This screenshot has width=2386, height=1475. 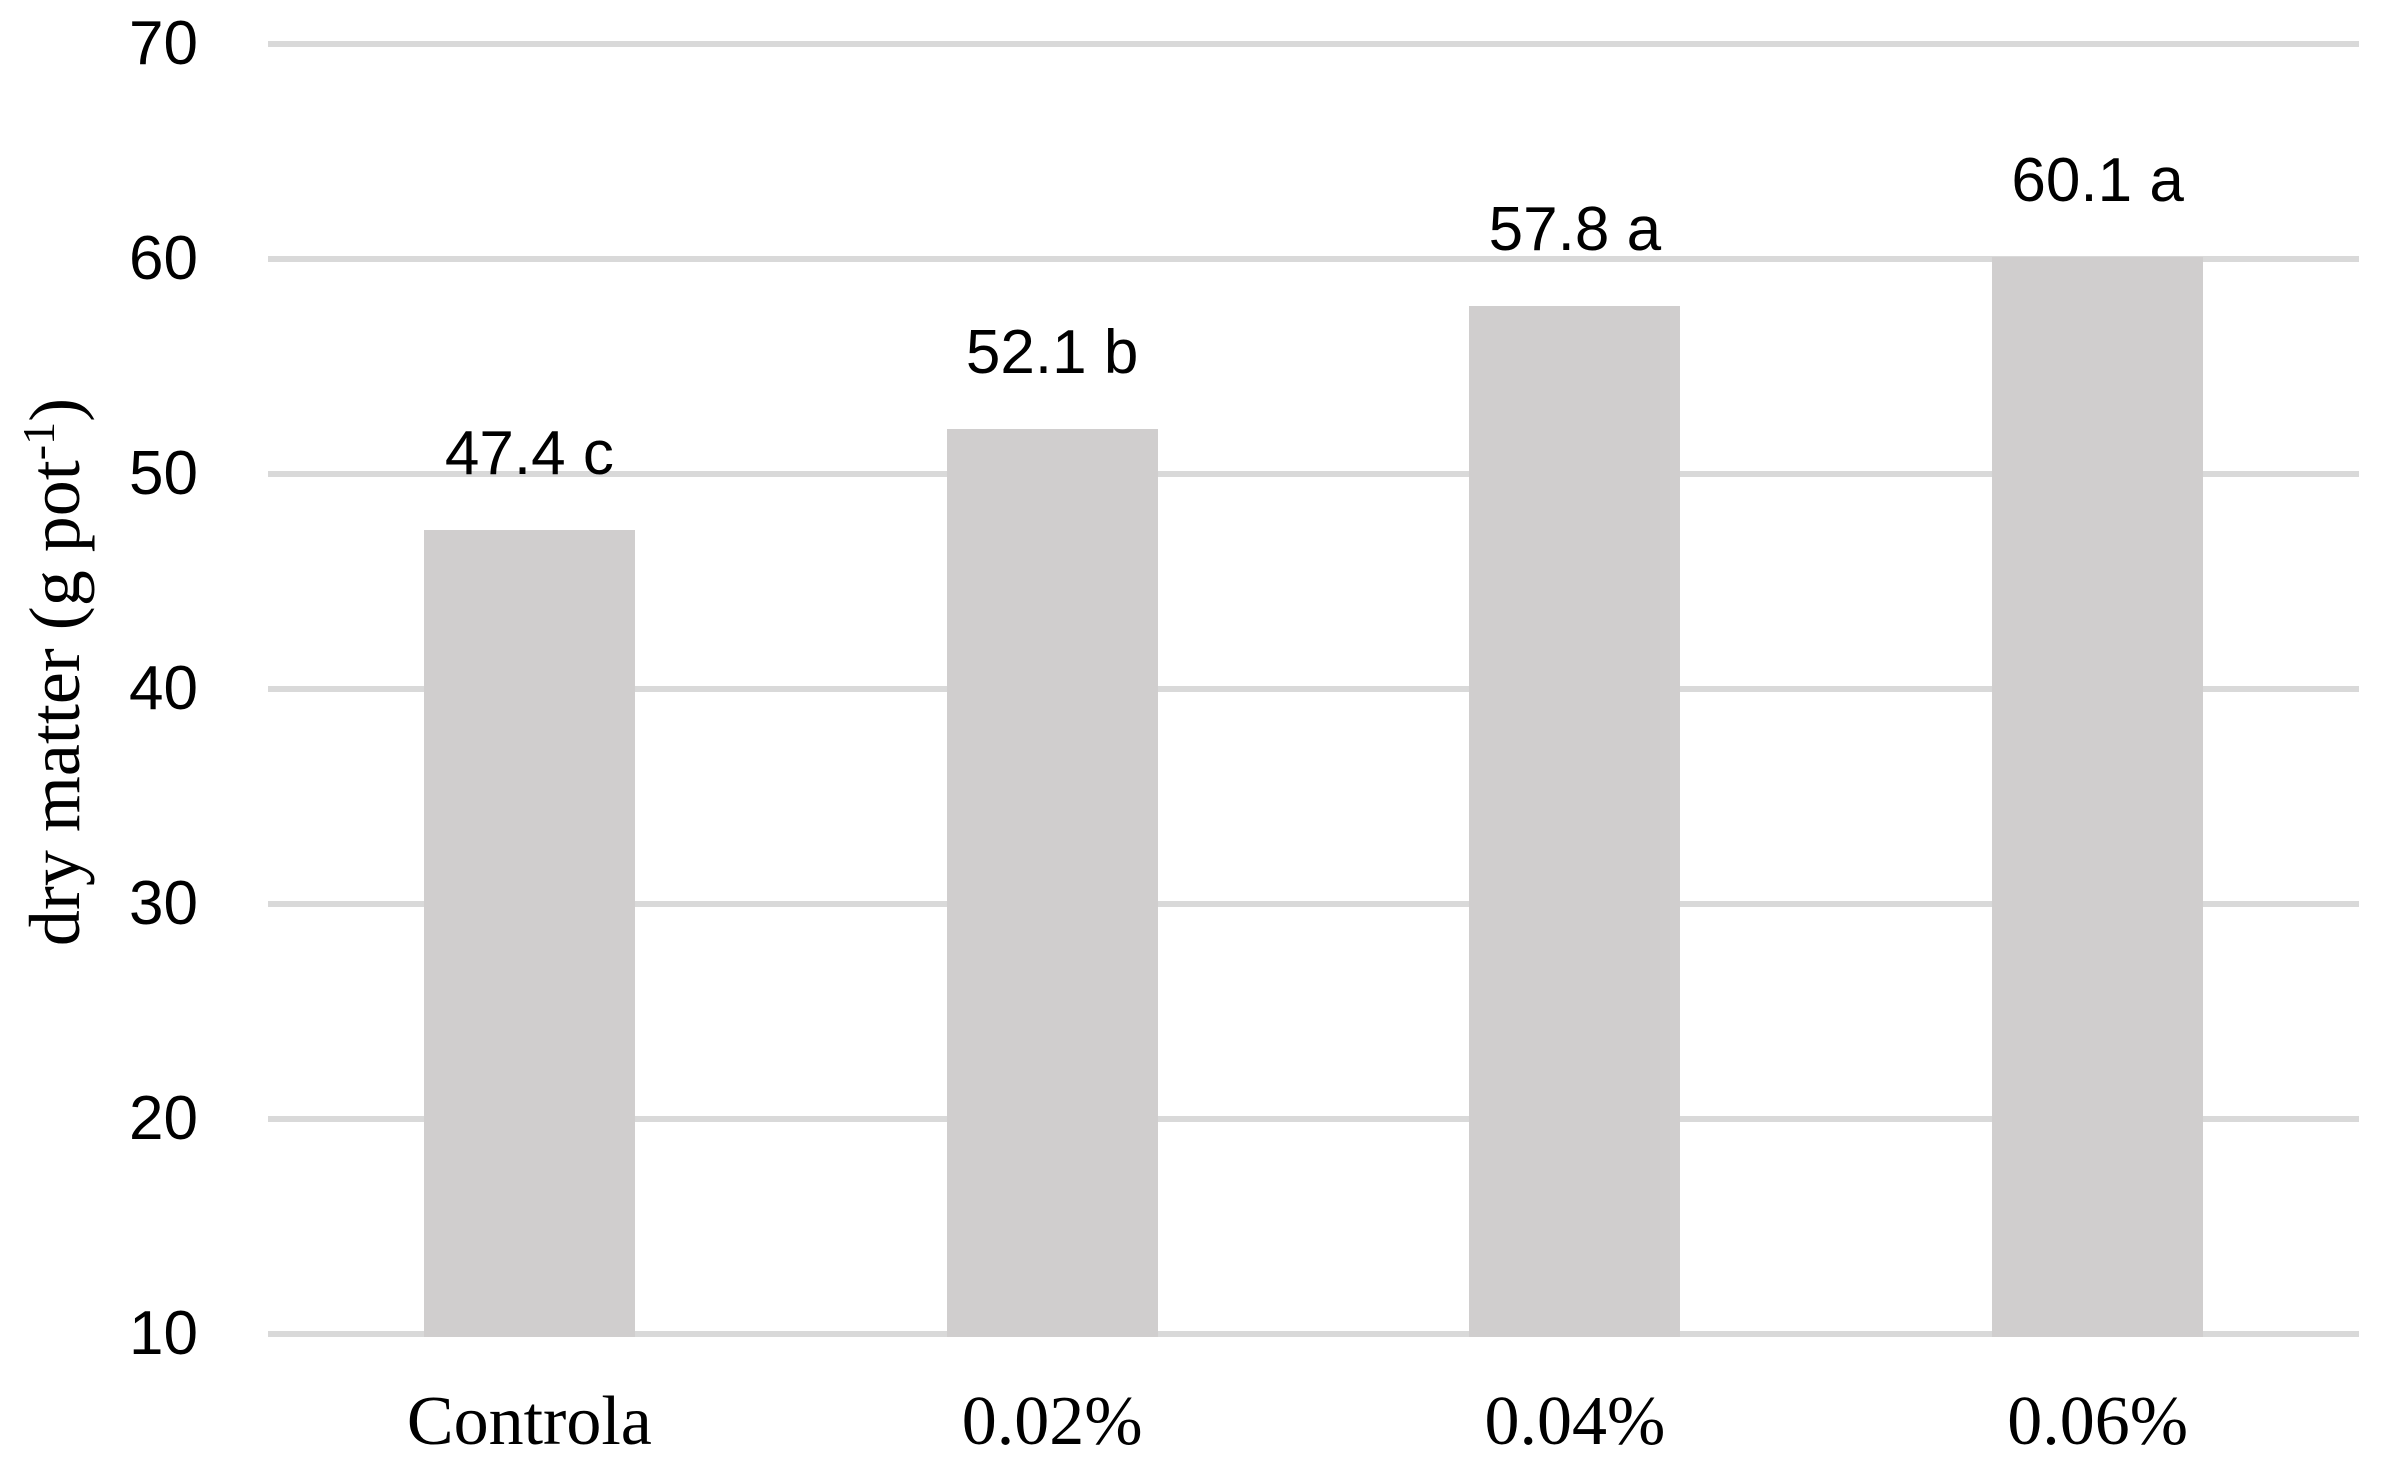 What do you see at coordinates (163, 1118) in the screenshot?
I see `y-tick-label-20: 20` at bounding box center [163, 1118].